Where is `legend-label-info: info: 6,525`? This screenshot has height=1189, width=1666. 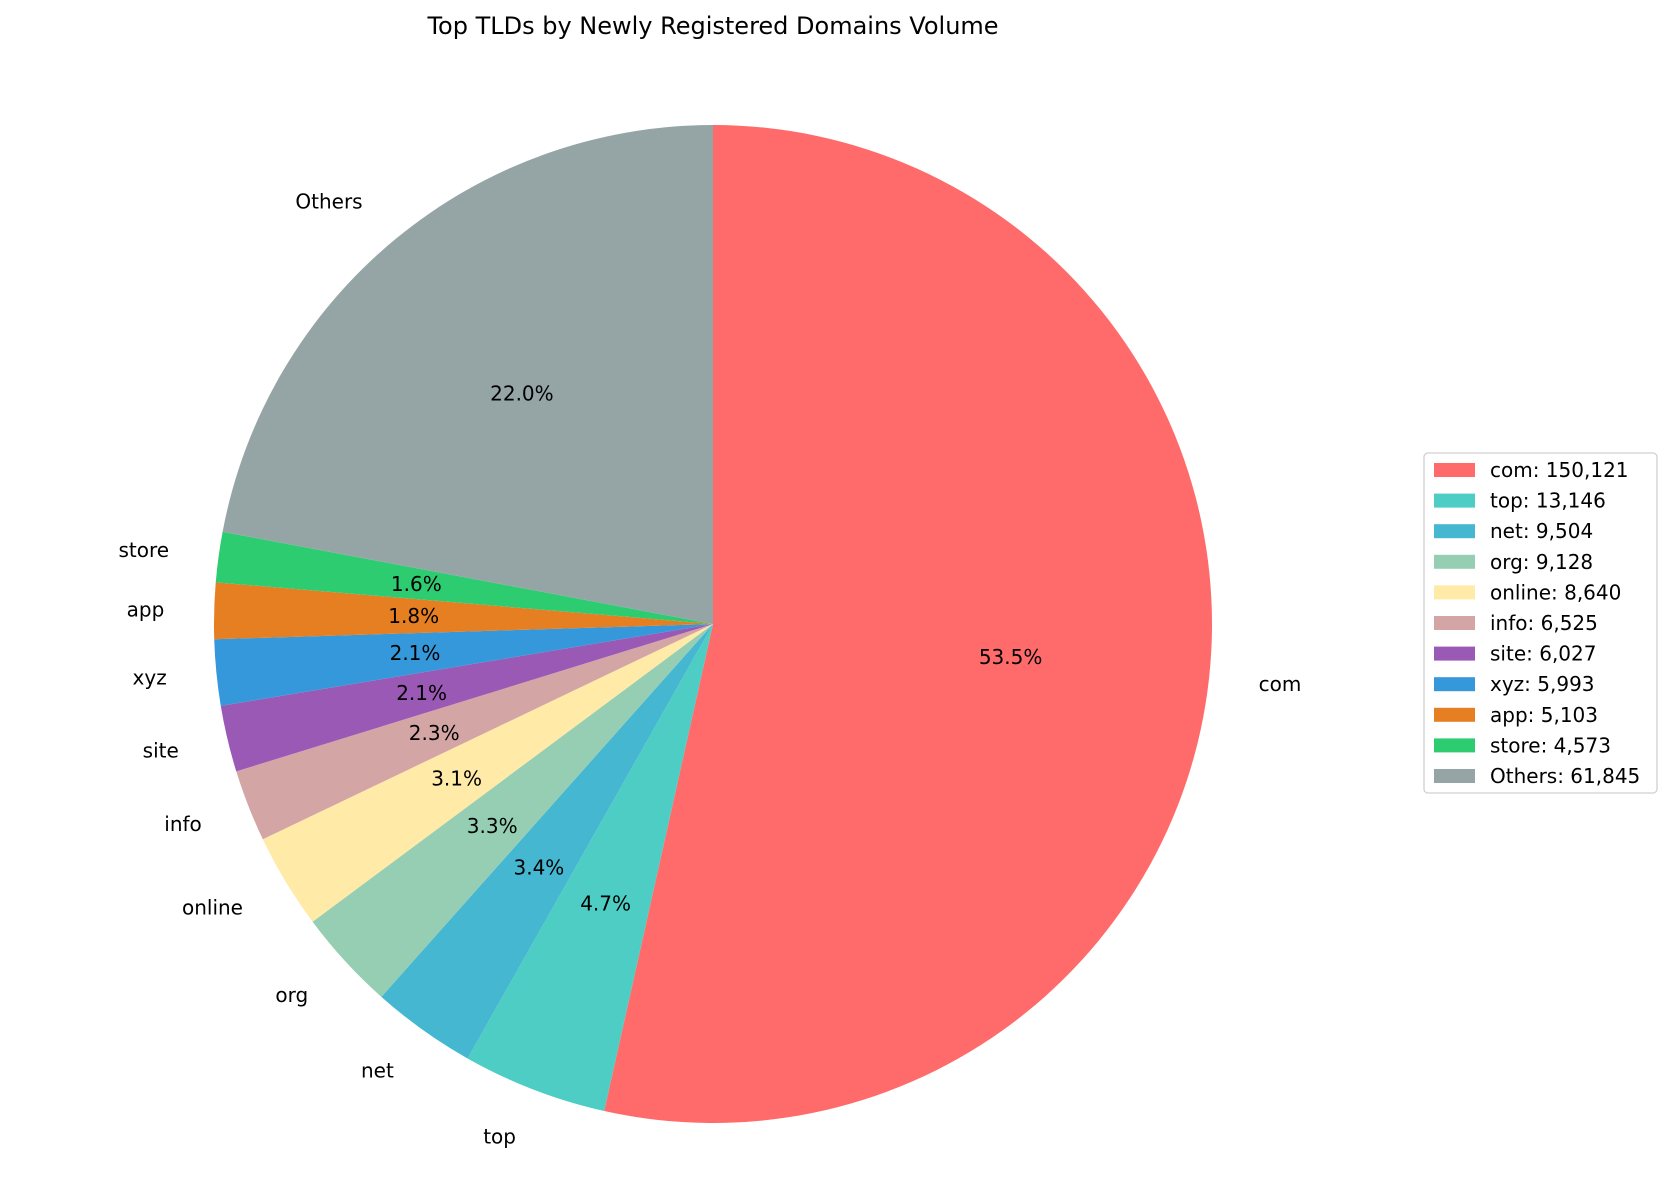 legend-label-info: info: 6,525 is located at coordinates (1544, 623).